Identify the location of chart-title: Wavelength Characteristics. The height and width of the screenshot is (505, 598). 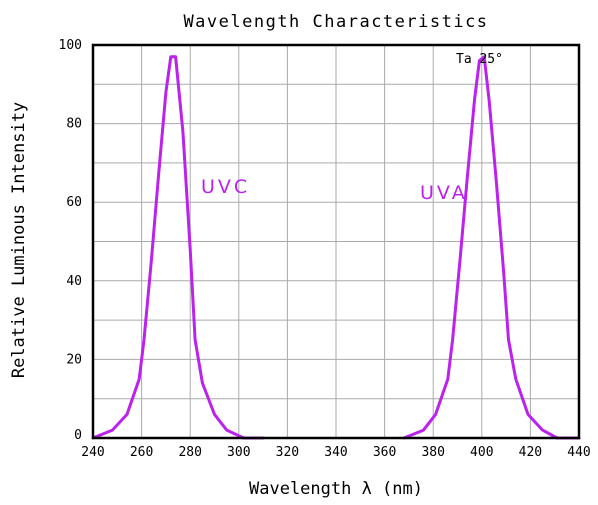
(335, 22).